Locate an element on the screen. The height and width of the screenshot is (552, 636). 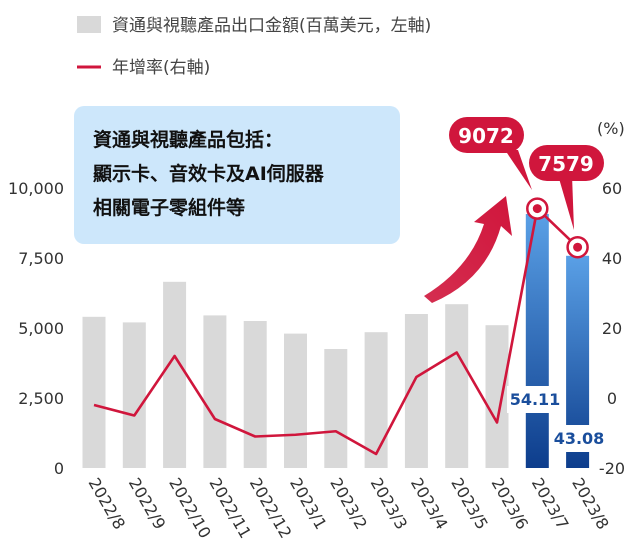
callout-2023-7: 9072 is located at coordinates (490, 153).